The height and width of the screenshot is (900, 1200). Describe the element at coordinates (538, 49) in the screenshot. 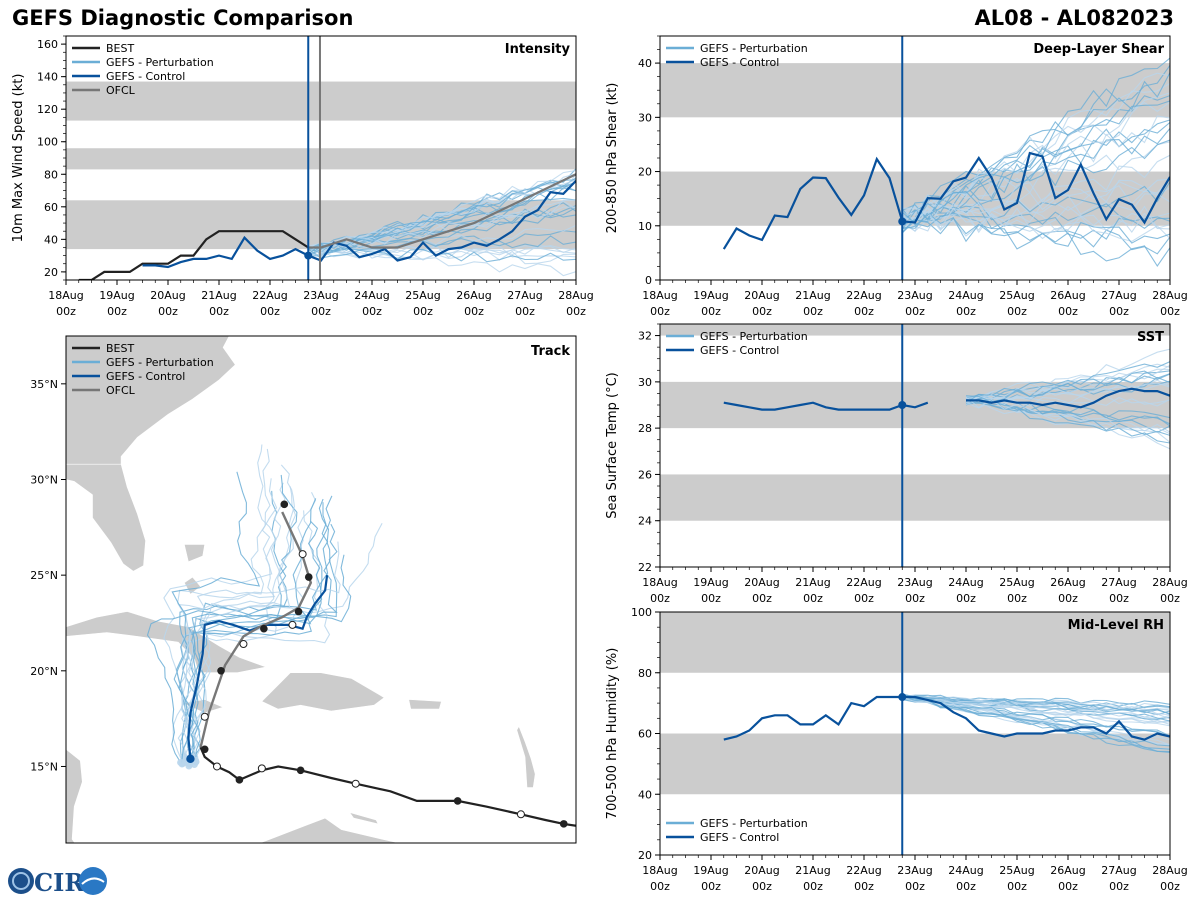

I see `intensity-title: Intensity` at that location.